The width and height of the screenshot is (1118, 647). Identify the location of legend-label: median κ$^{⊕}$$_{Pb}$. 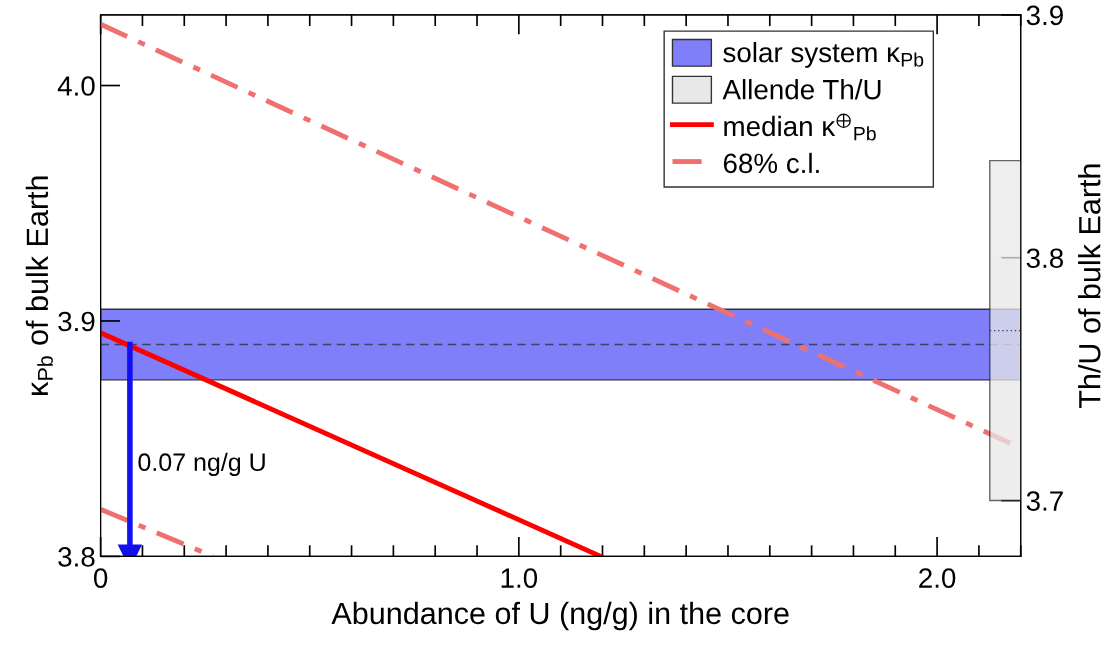
(800, 127).